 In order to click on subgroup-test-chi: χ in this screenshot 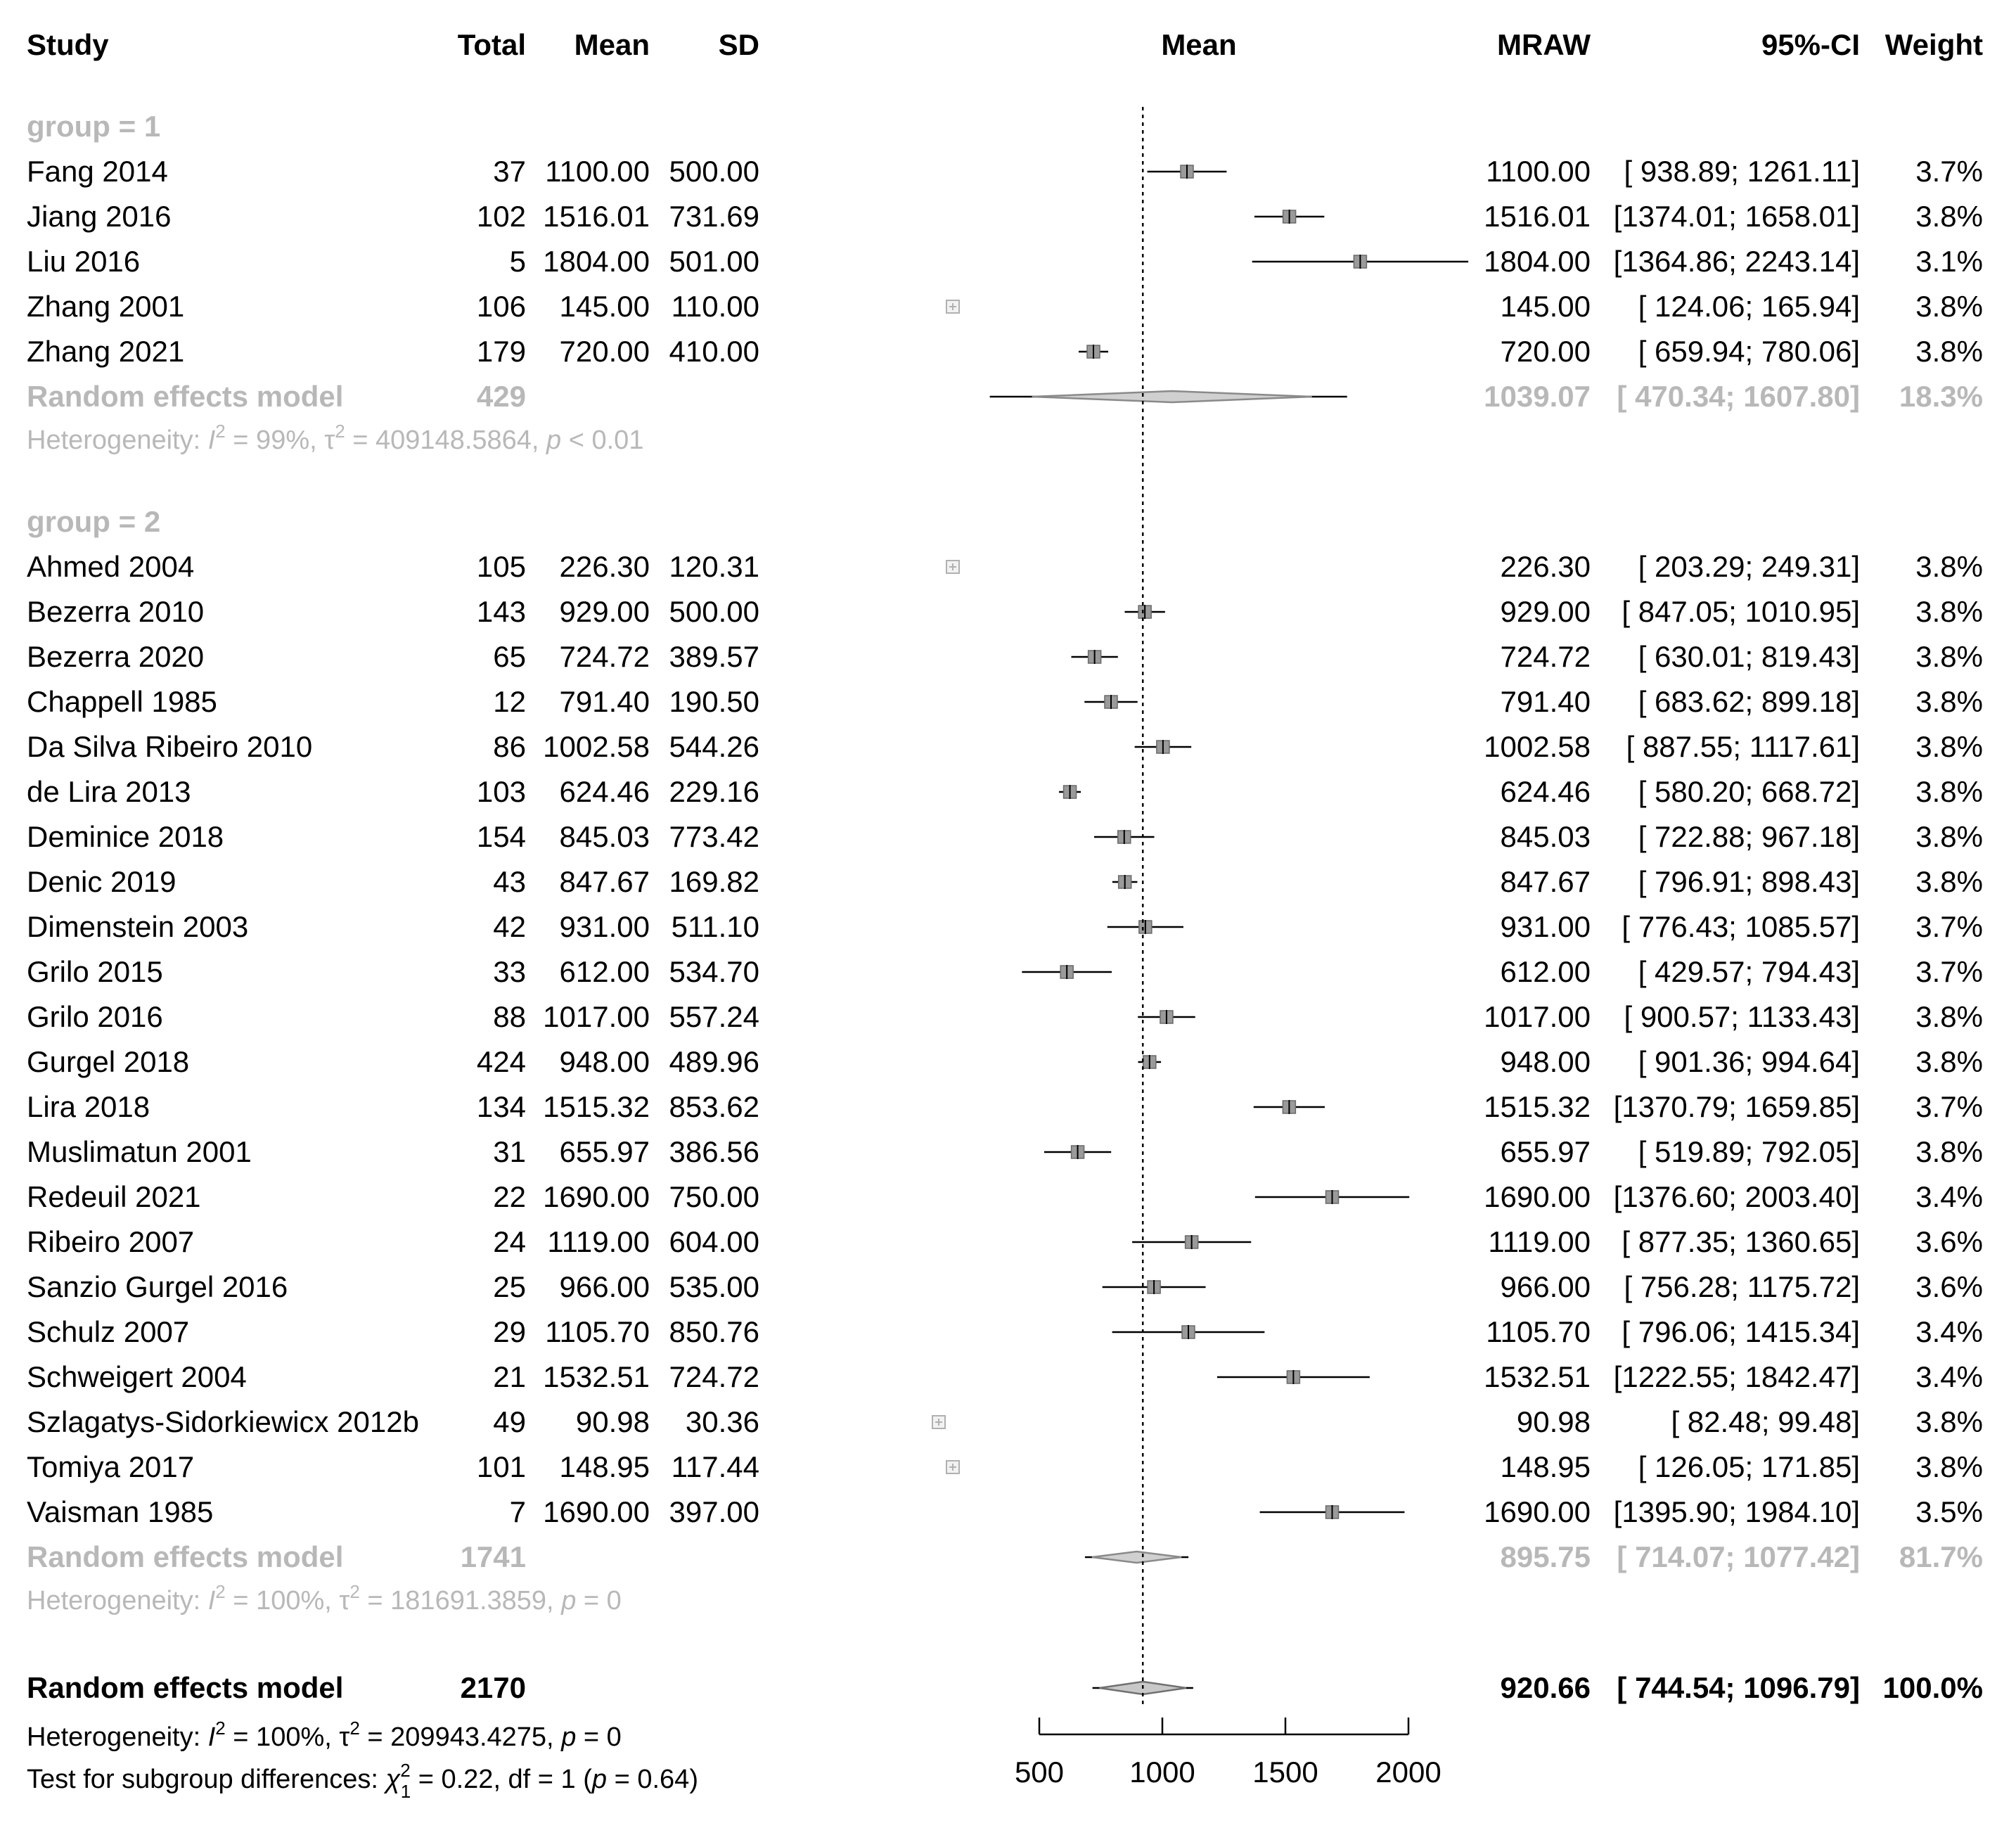, I will do `click(392, 1780)`.